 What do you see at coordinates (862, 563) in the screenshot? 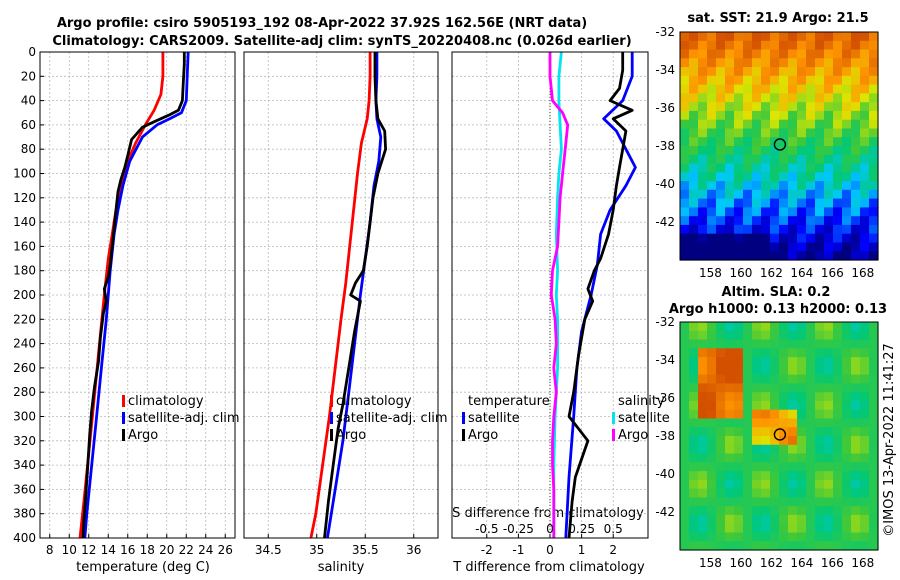
I see `map-x-tick-label: 168` at bounding box center [862, 563].